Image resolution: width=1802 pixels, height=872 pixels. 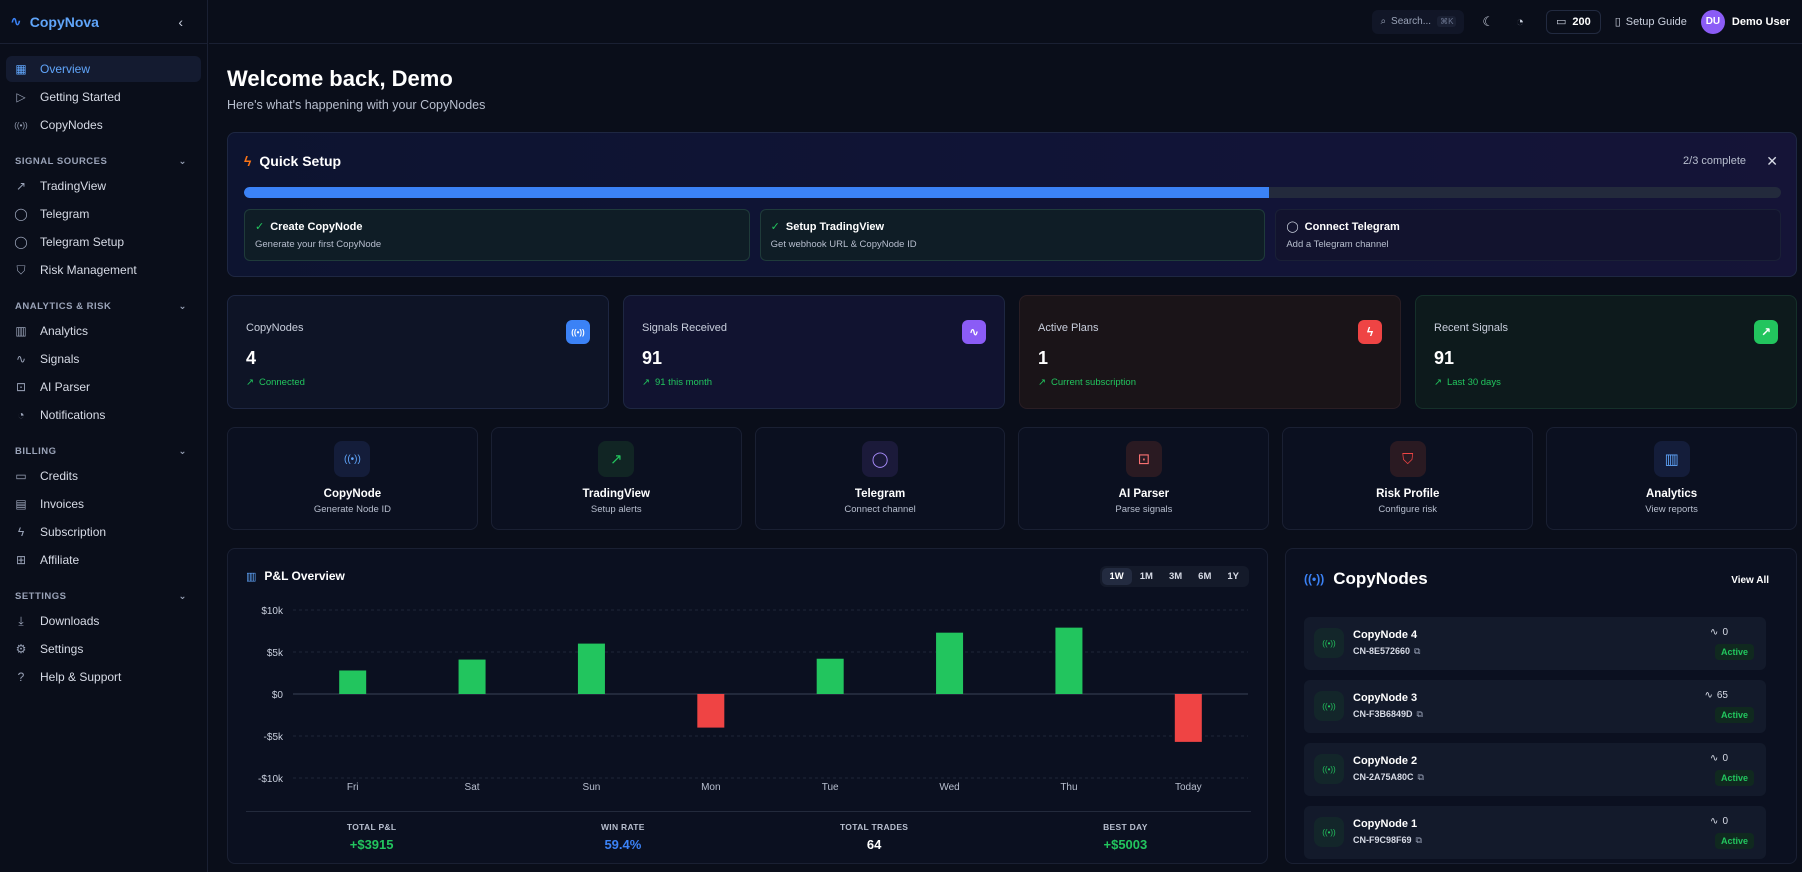 What do you see at coordinates (683, 382) in the screenshot?
I see `stat-sub-text: 91 this month` at bounding box center [683, 382].